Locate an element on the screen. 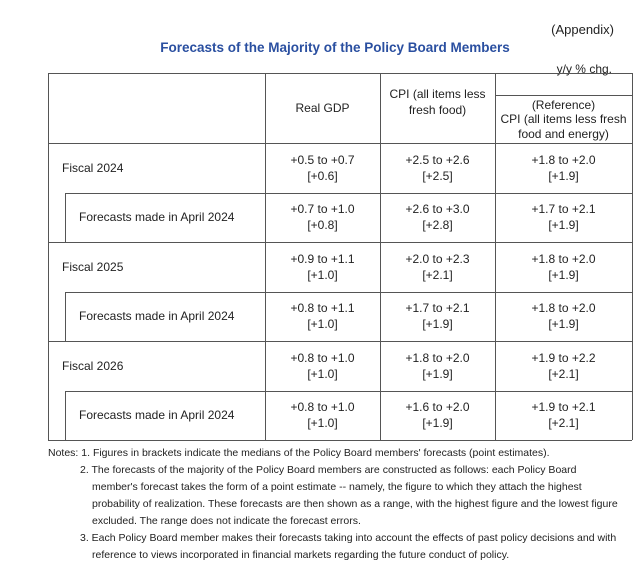 Image resolution: width=640 pixels, height=571 pixels. cell-cpi: +1.7 to +2.1 [+1.9] is located at coordinates (437, 317).